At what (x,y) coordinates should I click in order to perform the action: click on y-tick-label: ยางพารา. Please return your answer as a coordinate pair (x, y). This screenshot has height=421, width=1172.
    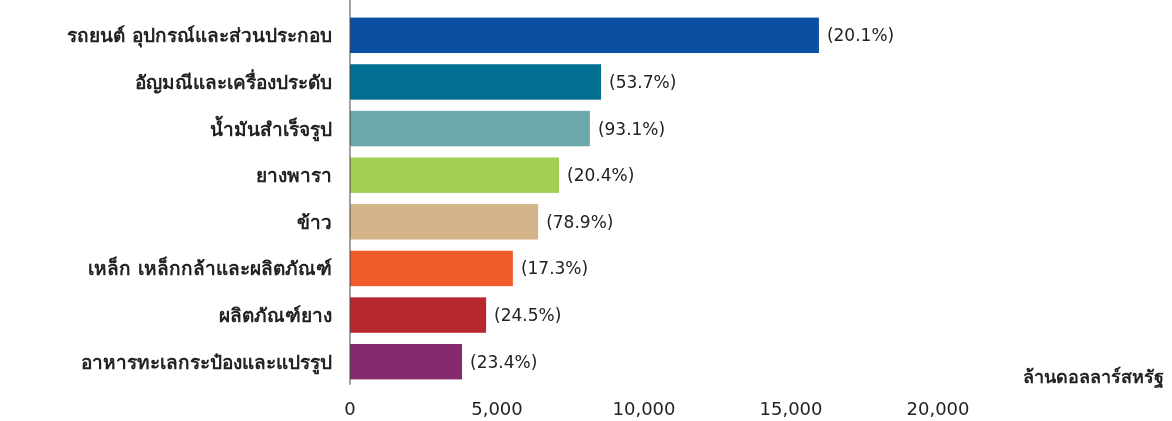
    Looking at the image, I should click on (294, 175).